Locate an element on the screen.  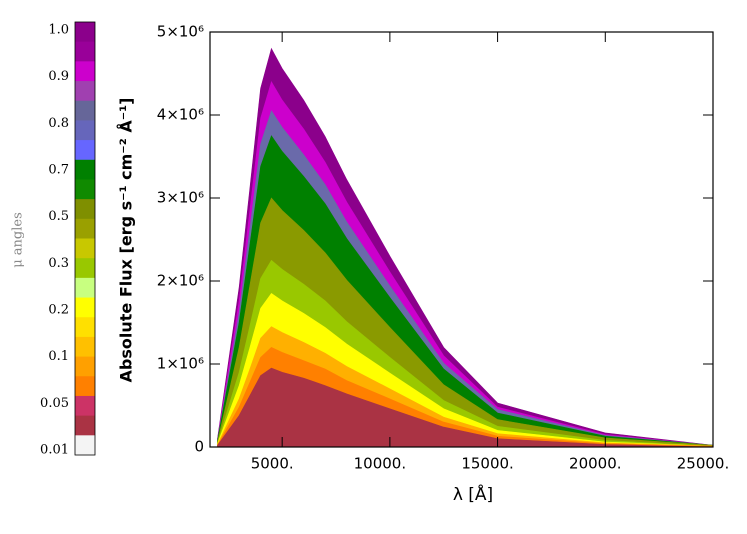
y-tick-label: 5×10⁶ is located at coordinates (180, 32).